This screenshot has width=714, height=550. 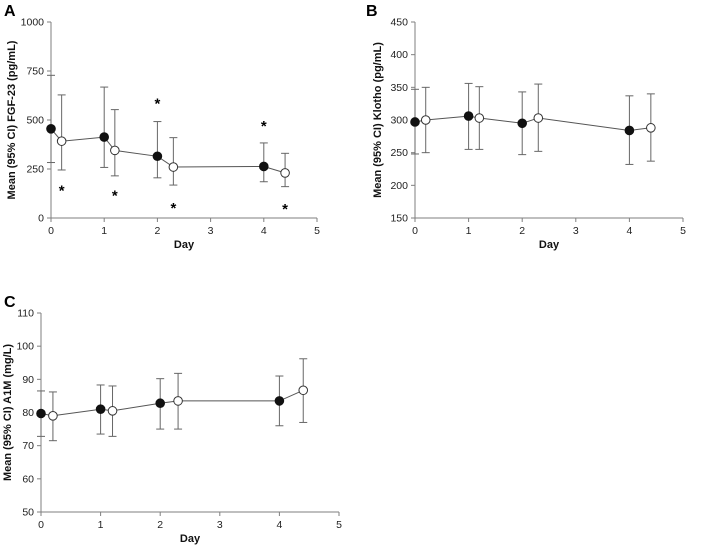 What do you see at coordinates (25, 347) in the screenshot?
I see `y-tick-label: 100` at bounding box center [25, 347].